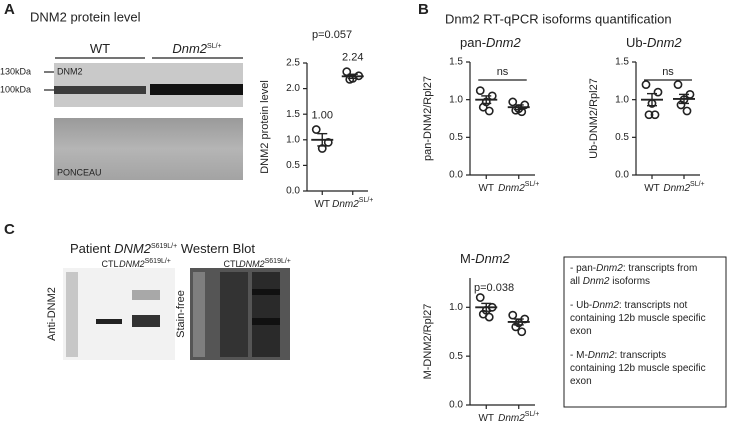 Image resolution: width=733 pixels, height=426 pixels. What do you see at coordinates (332, 35) in the screenshot?
I see `annotation: p=0.057` at bounding box center [332, 35].